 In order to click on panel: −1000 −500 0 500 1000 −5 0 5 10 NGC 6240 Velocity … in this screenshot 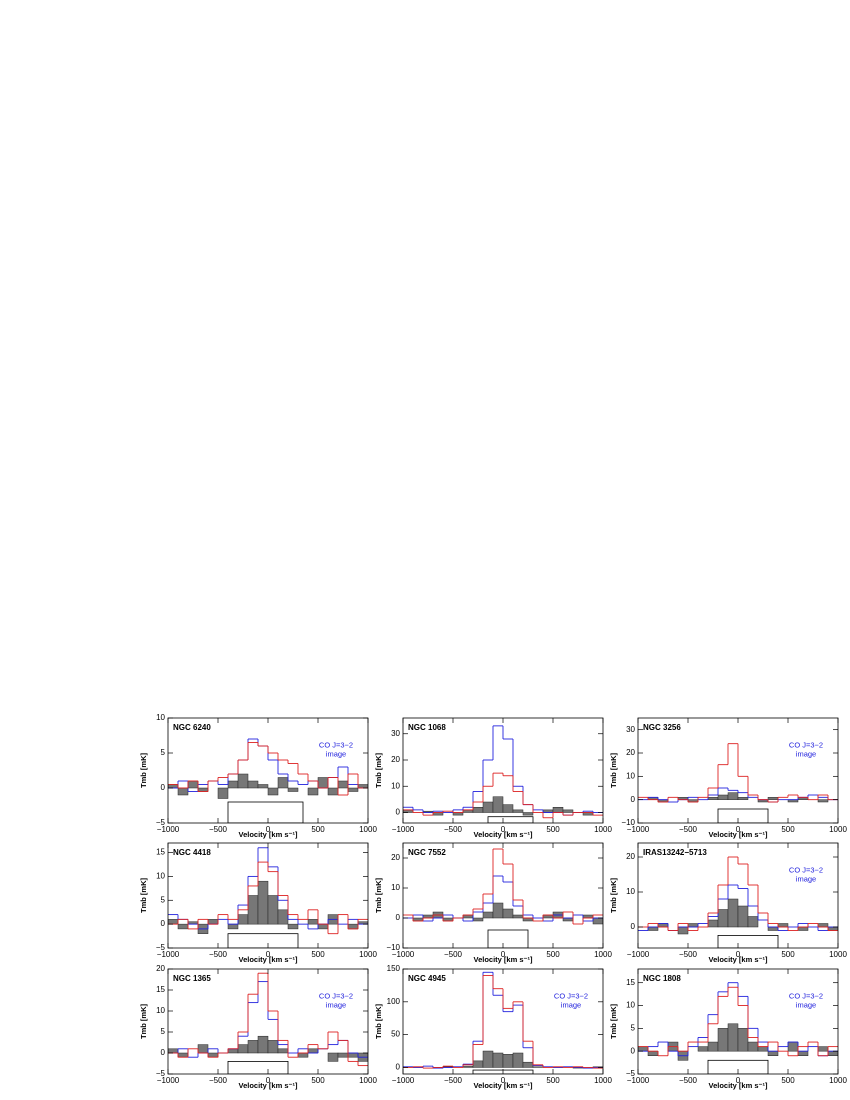, I will do `click(258, 776)`.